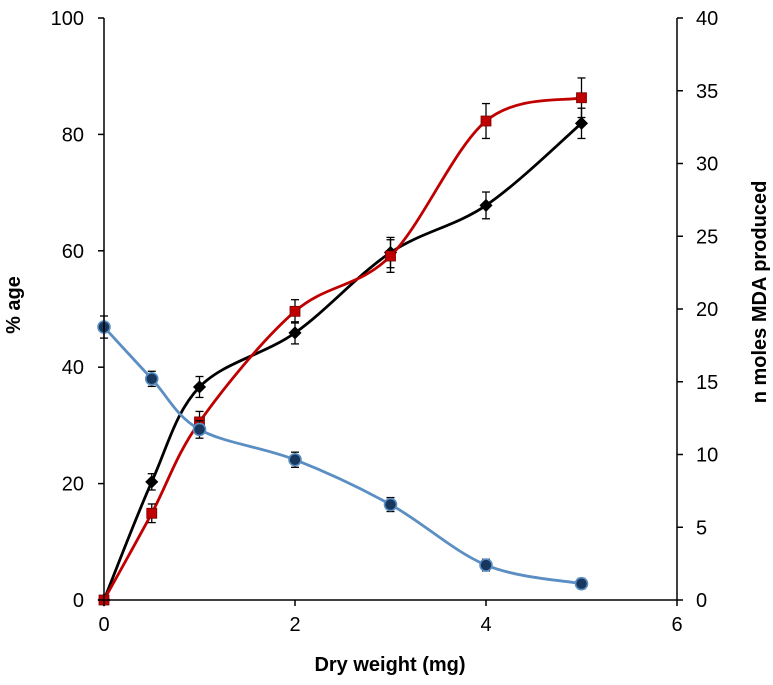 This screenshot has height=685, width=773. What do you see at coordinates (389, 665) in the screenshot?
I see `x-axis-title: Dry weight (mg)` at bounding box center [389, 665].